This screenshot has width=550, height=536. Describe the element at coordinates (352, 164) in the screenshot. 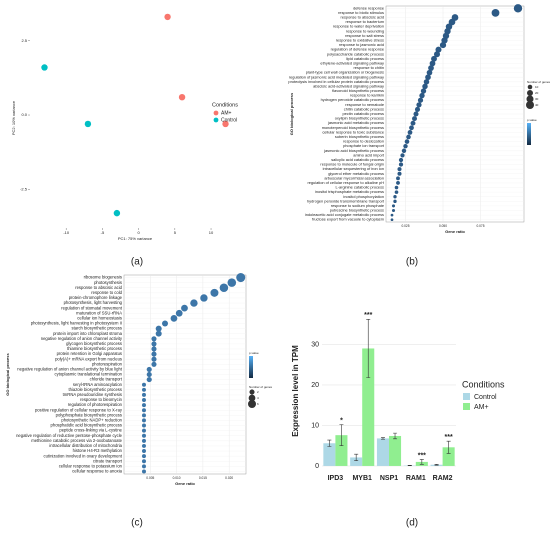

I see `y-tick-label: response to molecule of fungal origin` at that location.